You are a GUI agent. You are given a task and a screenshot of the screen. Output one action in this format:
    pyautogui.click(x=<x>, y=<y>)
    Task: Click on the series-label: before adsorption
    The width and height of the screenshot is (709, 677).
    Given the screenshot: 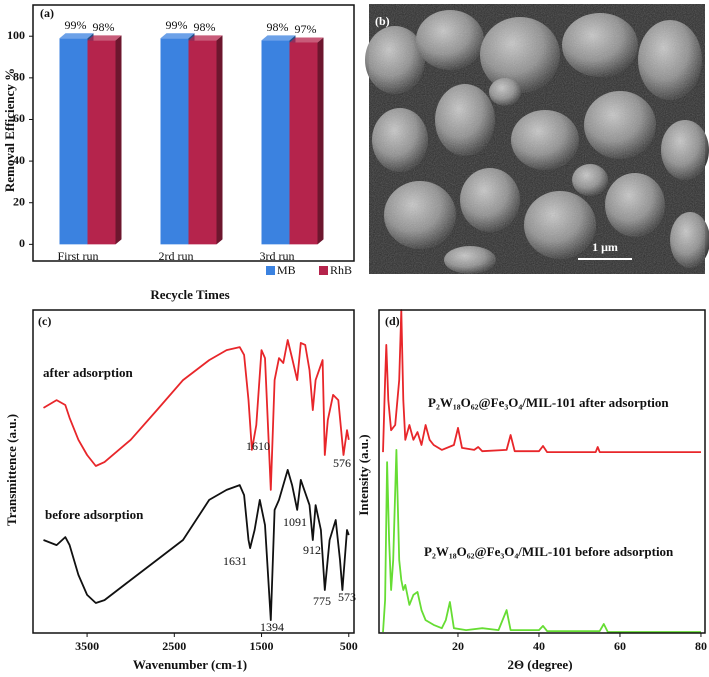 What is the action you would take?
    pyautogui.click(x=94, y=514)
    